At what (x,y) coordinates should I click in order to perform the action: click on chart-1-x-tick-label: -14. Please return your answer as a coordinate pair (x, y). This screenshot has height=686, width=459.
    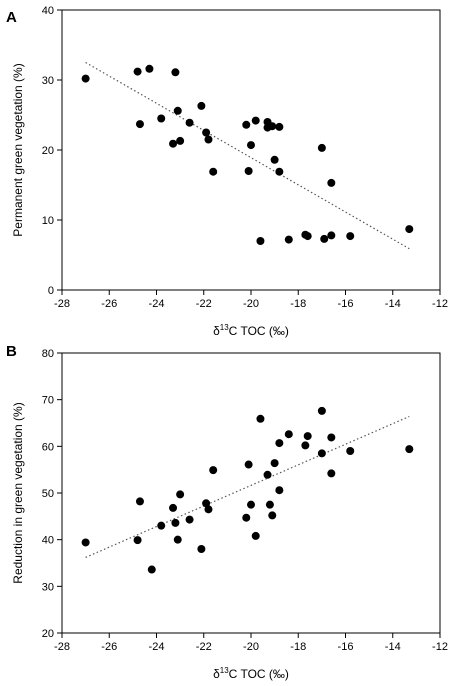
    Looking at the image, I should click on (393, 304).